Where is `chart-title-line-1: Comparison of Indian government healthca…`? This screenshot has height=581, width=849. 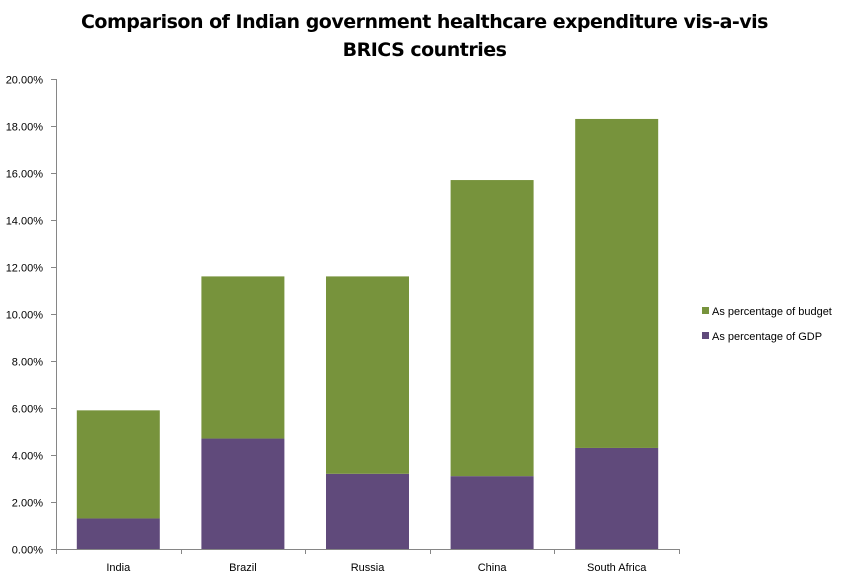
chart-title-line-1: Comparison of Indian government healthca… is located at coordinates (424, 22).